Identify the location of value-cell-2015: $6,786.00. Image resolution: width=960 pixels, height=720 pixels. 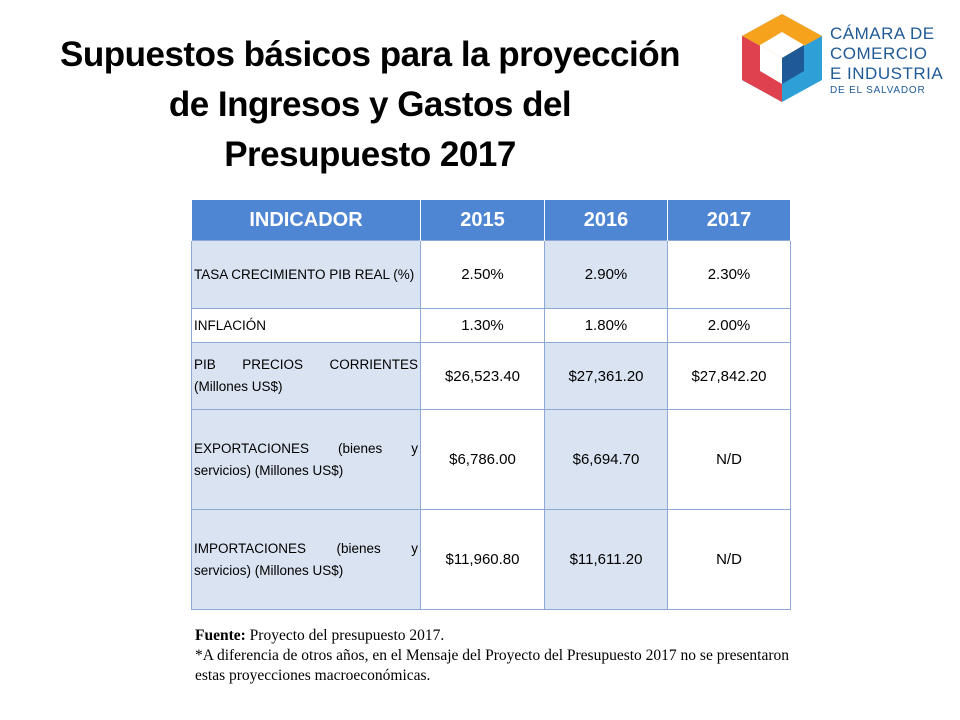
(482, 459).